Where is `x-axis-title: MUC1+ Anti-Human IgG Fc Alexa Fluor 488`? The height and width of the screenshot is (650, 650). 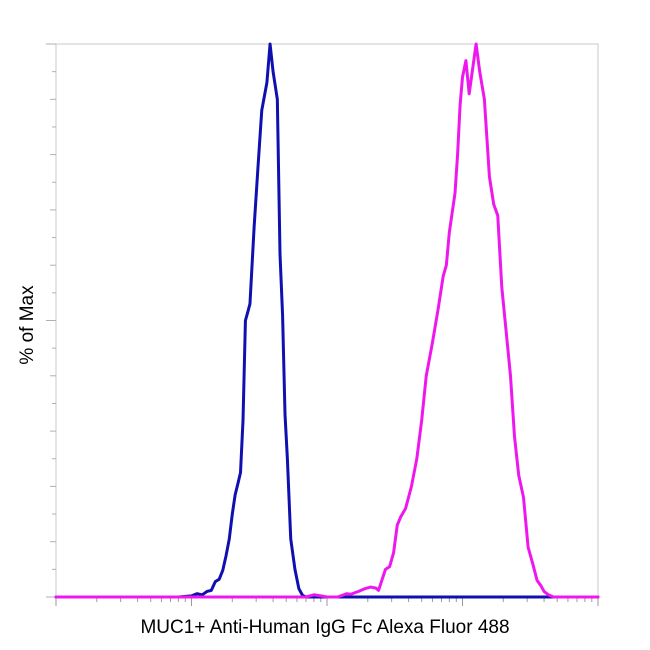
x-axis-title: MUC1+ Anti-Human IgG Fc Alexa Fluor 488 is located at coordinates (324, 627).